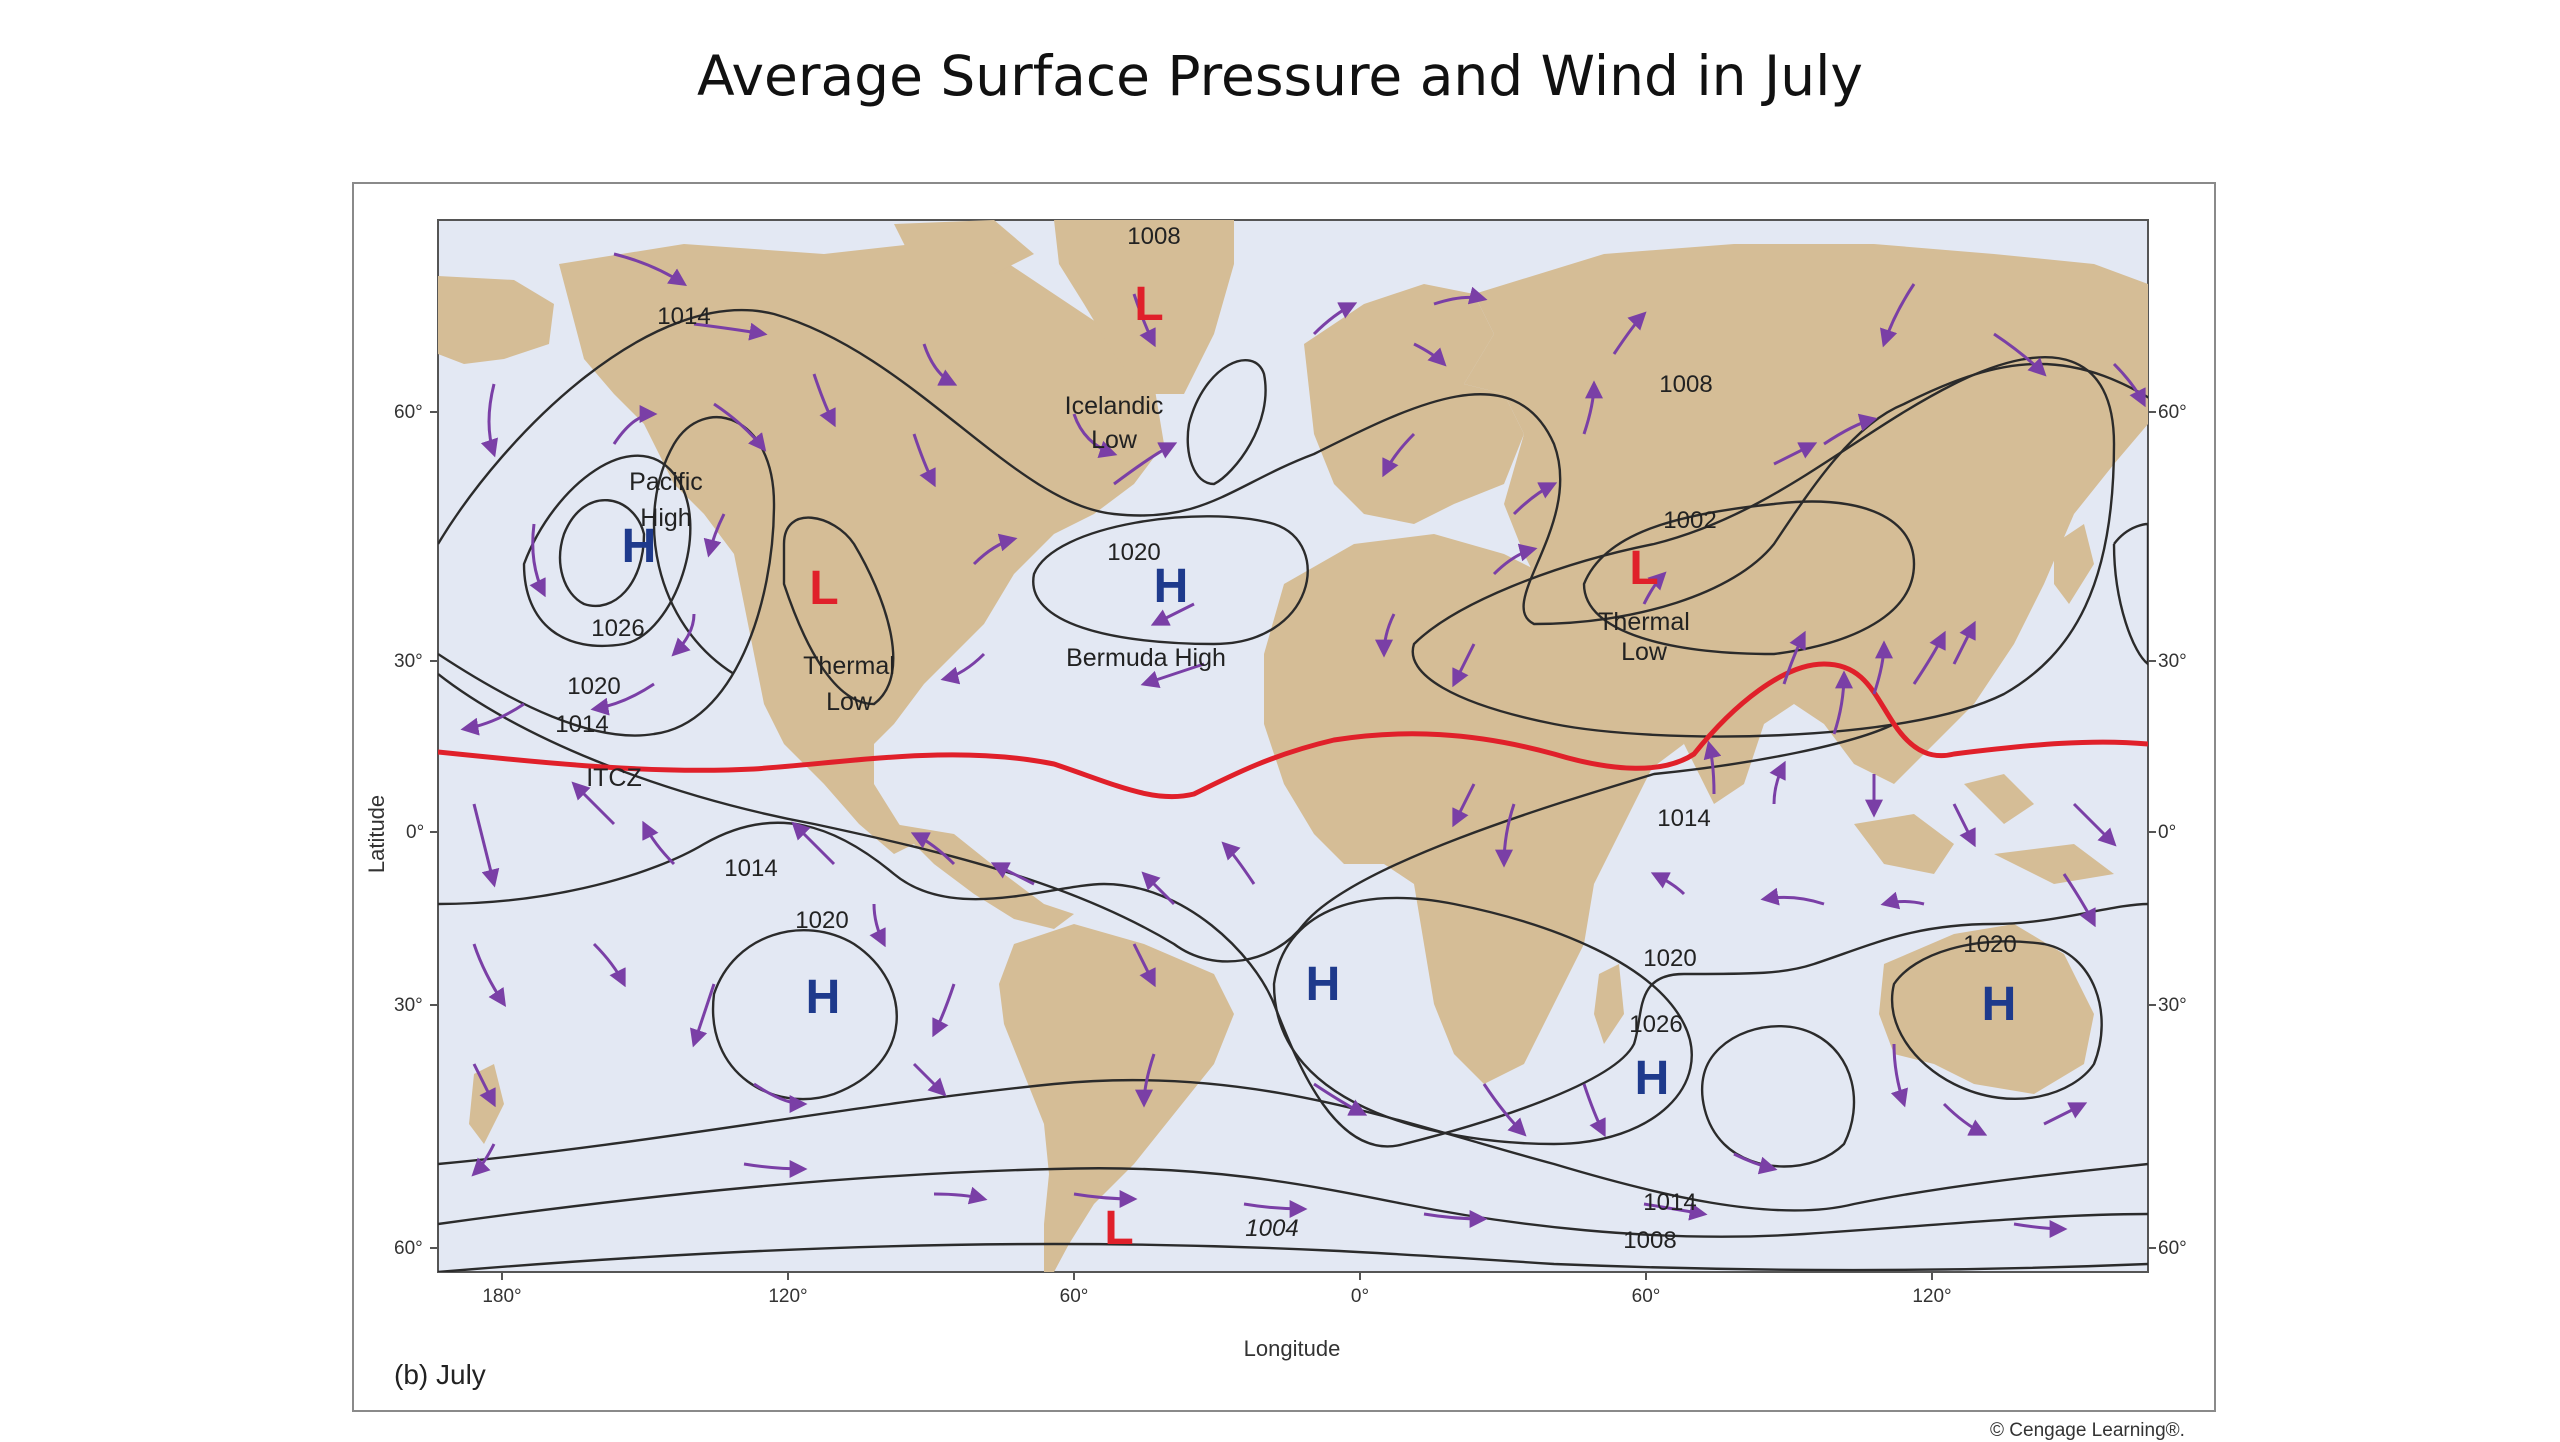 The height and width of the screenshot is (1442, 2560). What do you see at coordinates (1114, 440) in the screenshot?
I see `icelandic-low-label: Low` at bounding box center [1114, 440].